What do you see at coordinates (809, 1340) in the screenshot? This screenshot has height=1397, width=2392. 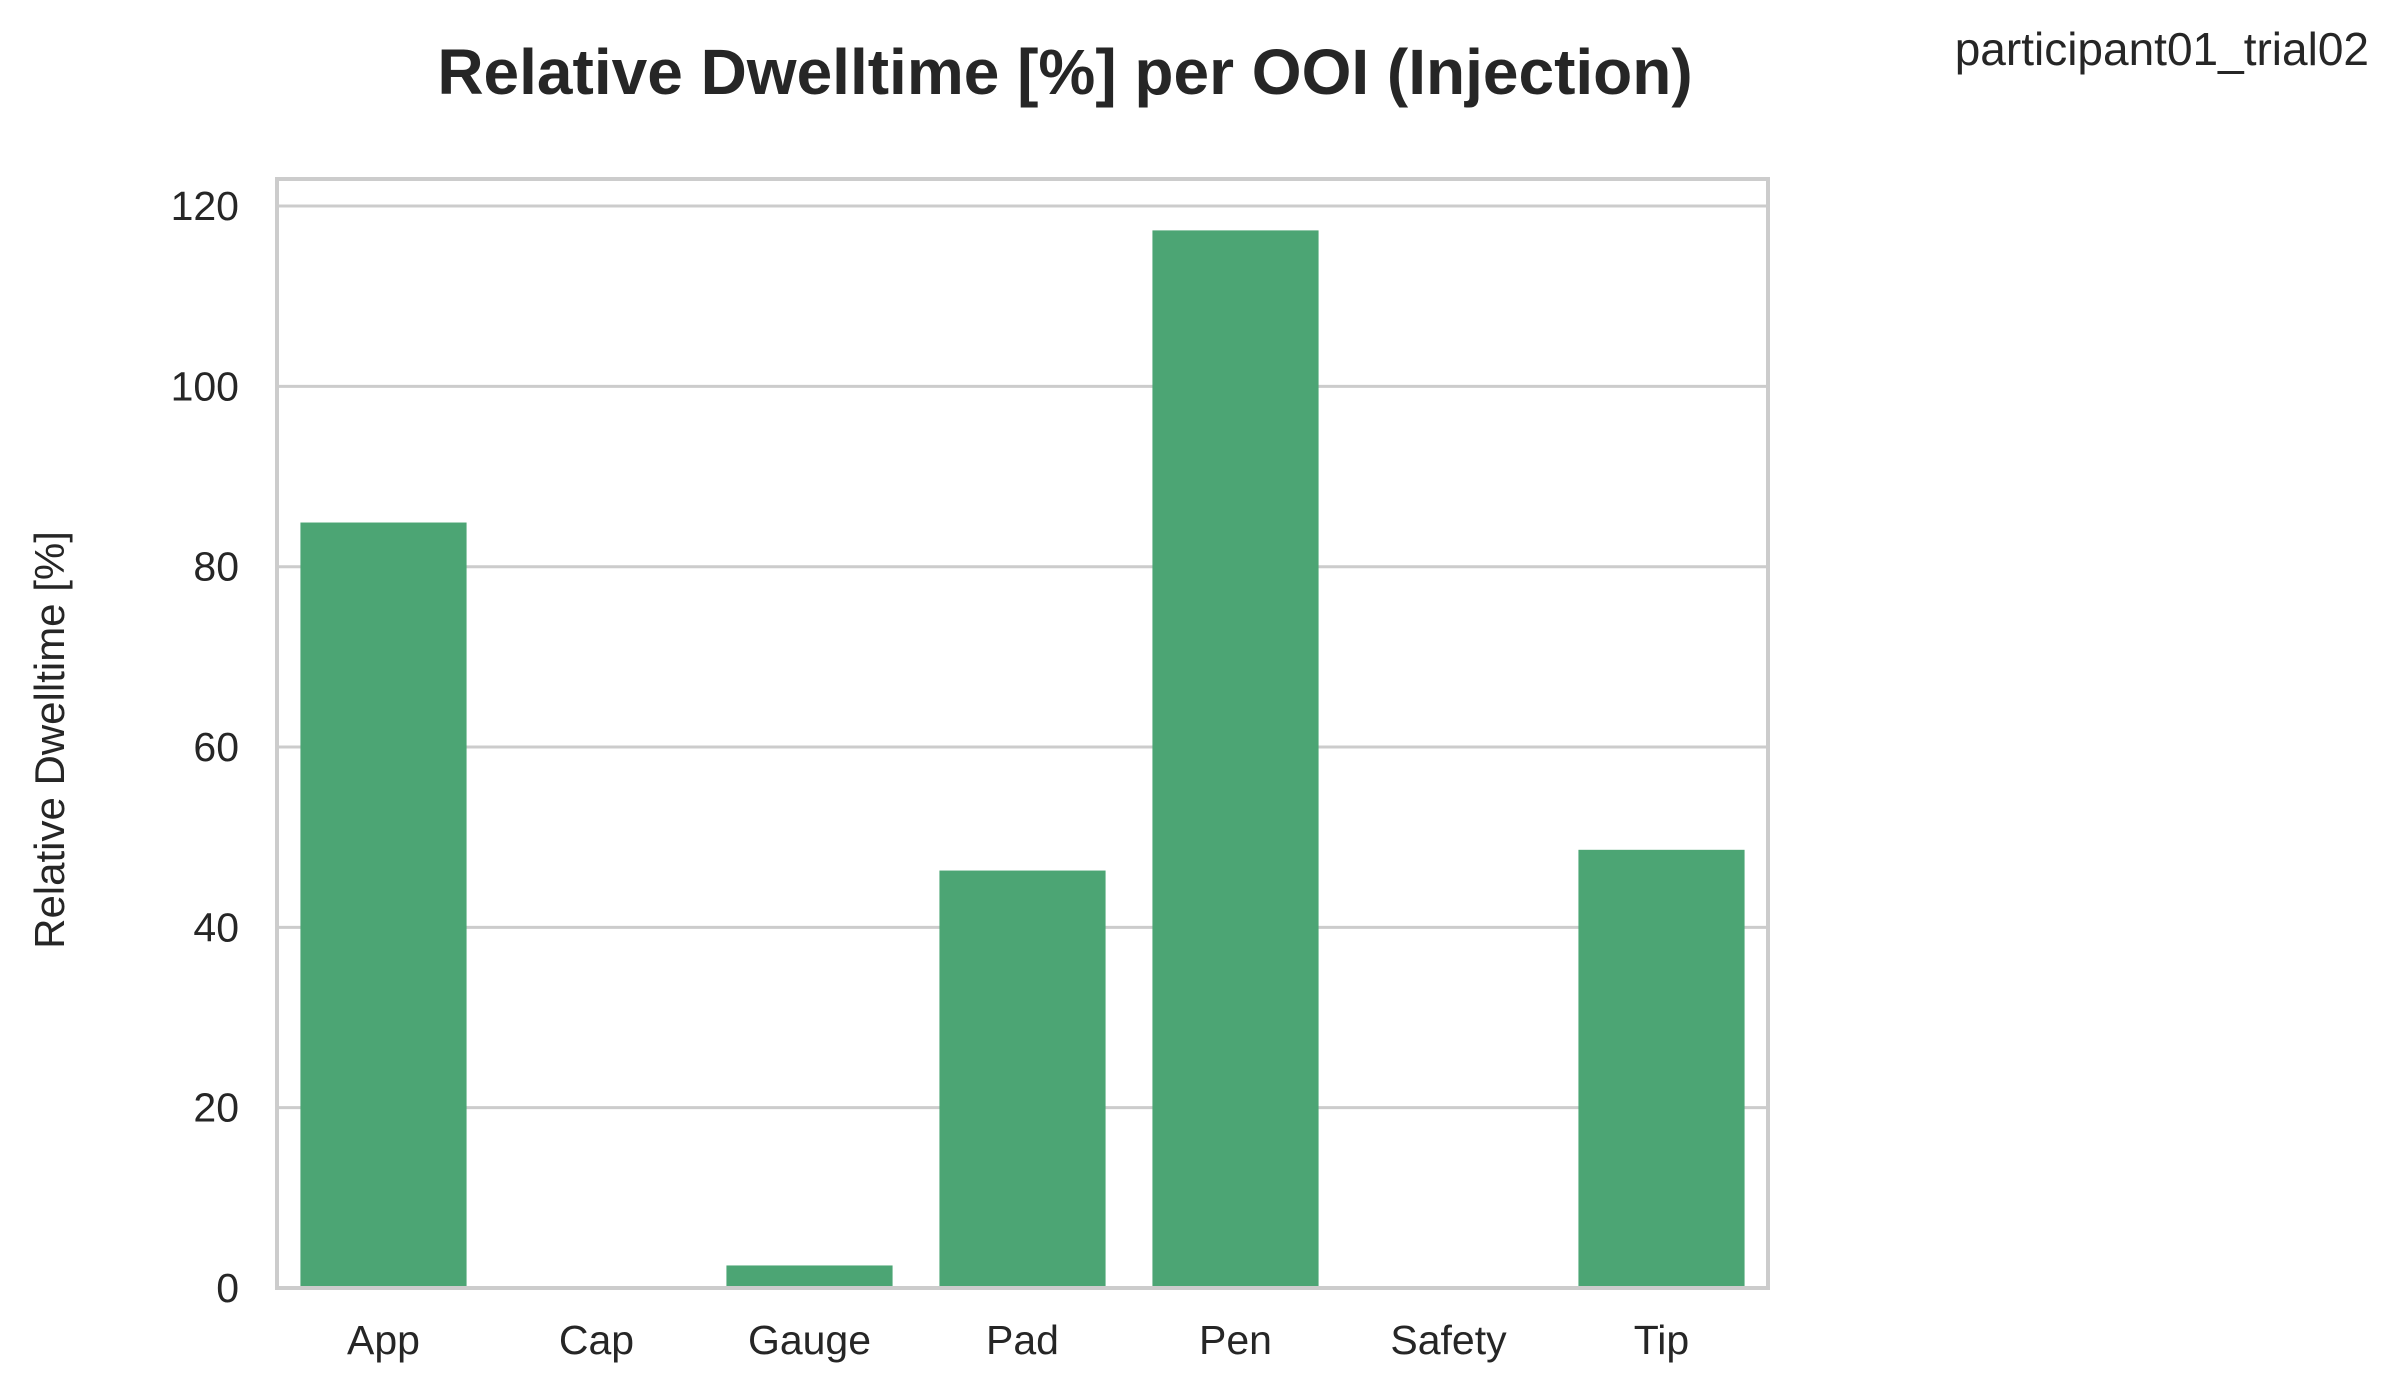 I see `x-tick-label-gauge: Gauge` at bounding box center [809, 1340].